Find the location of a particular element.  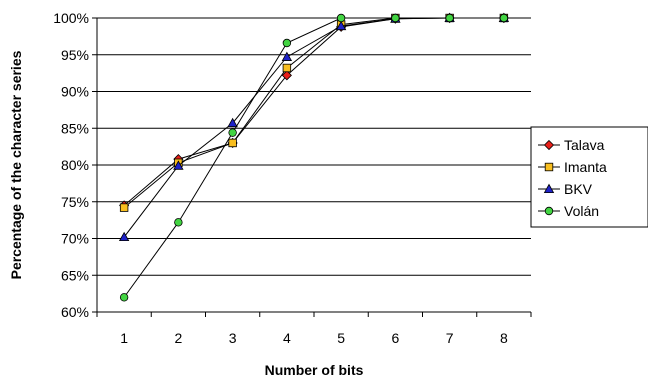

legend-entry: Talava is located at coordinates (571, 145).